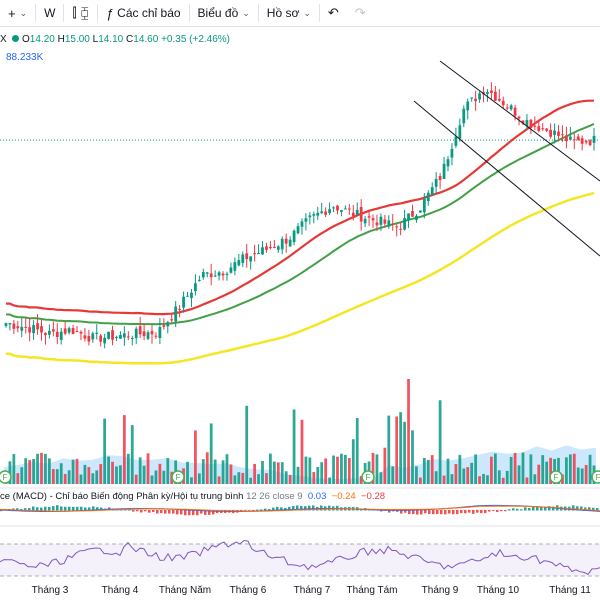 This screenshot has height=600, width=600. Describe the element at coordinates (16, 38) in the screenshot. I see `ohlc-dot` at that location.